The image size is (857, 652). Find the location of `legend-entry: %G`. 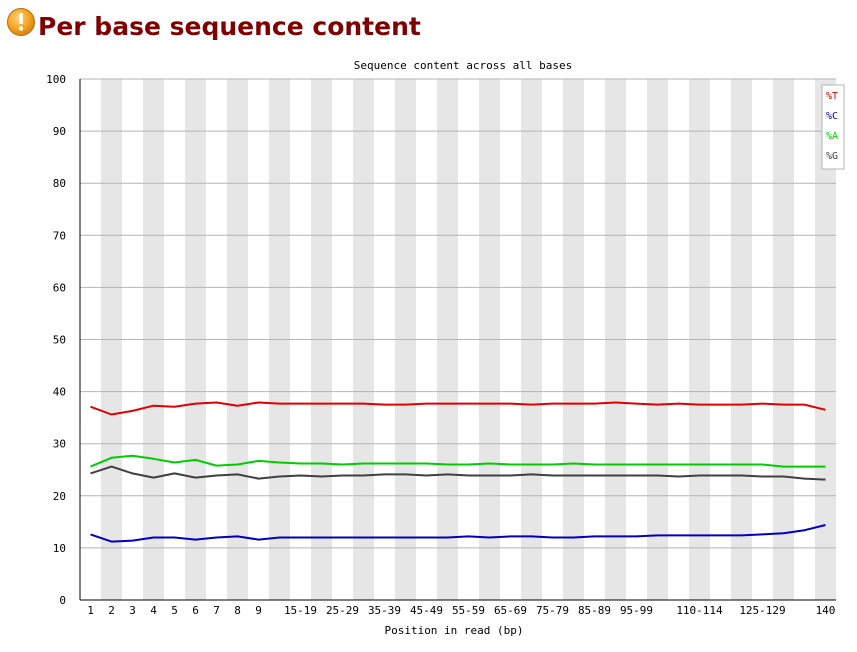

legend-entry: %G is located at coordinates (832, 156).